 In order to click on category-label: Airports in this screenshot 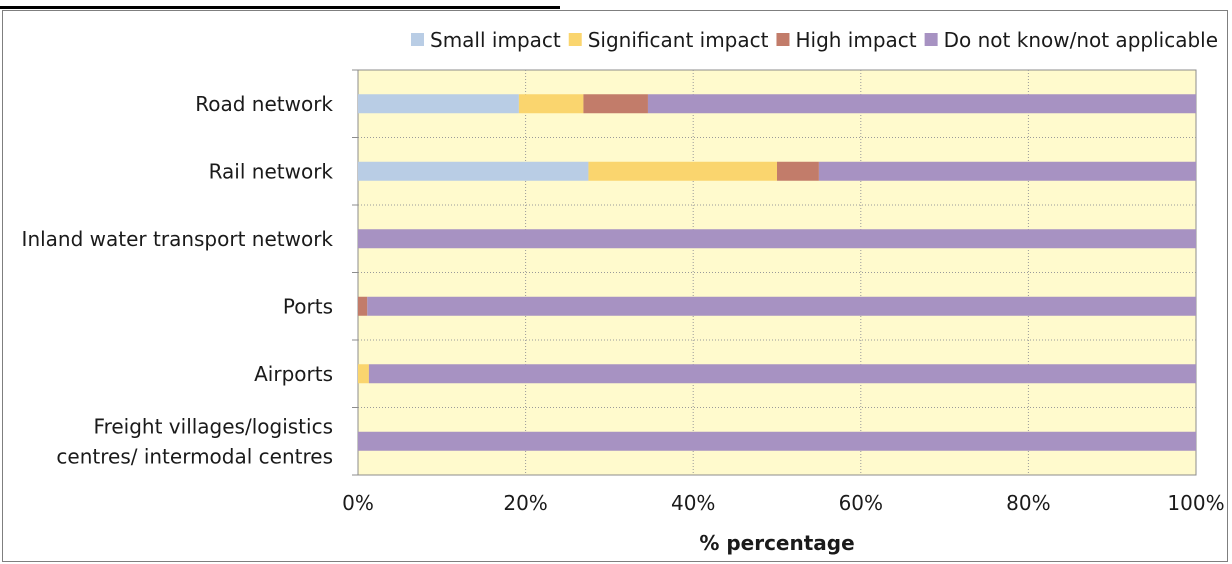, I will do `click(293, 374)`.